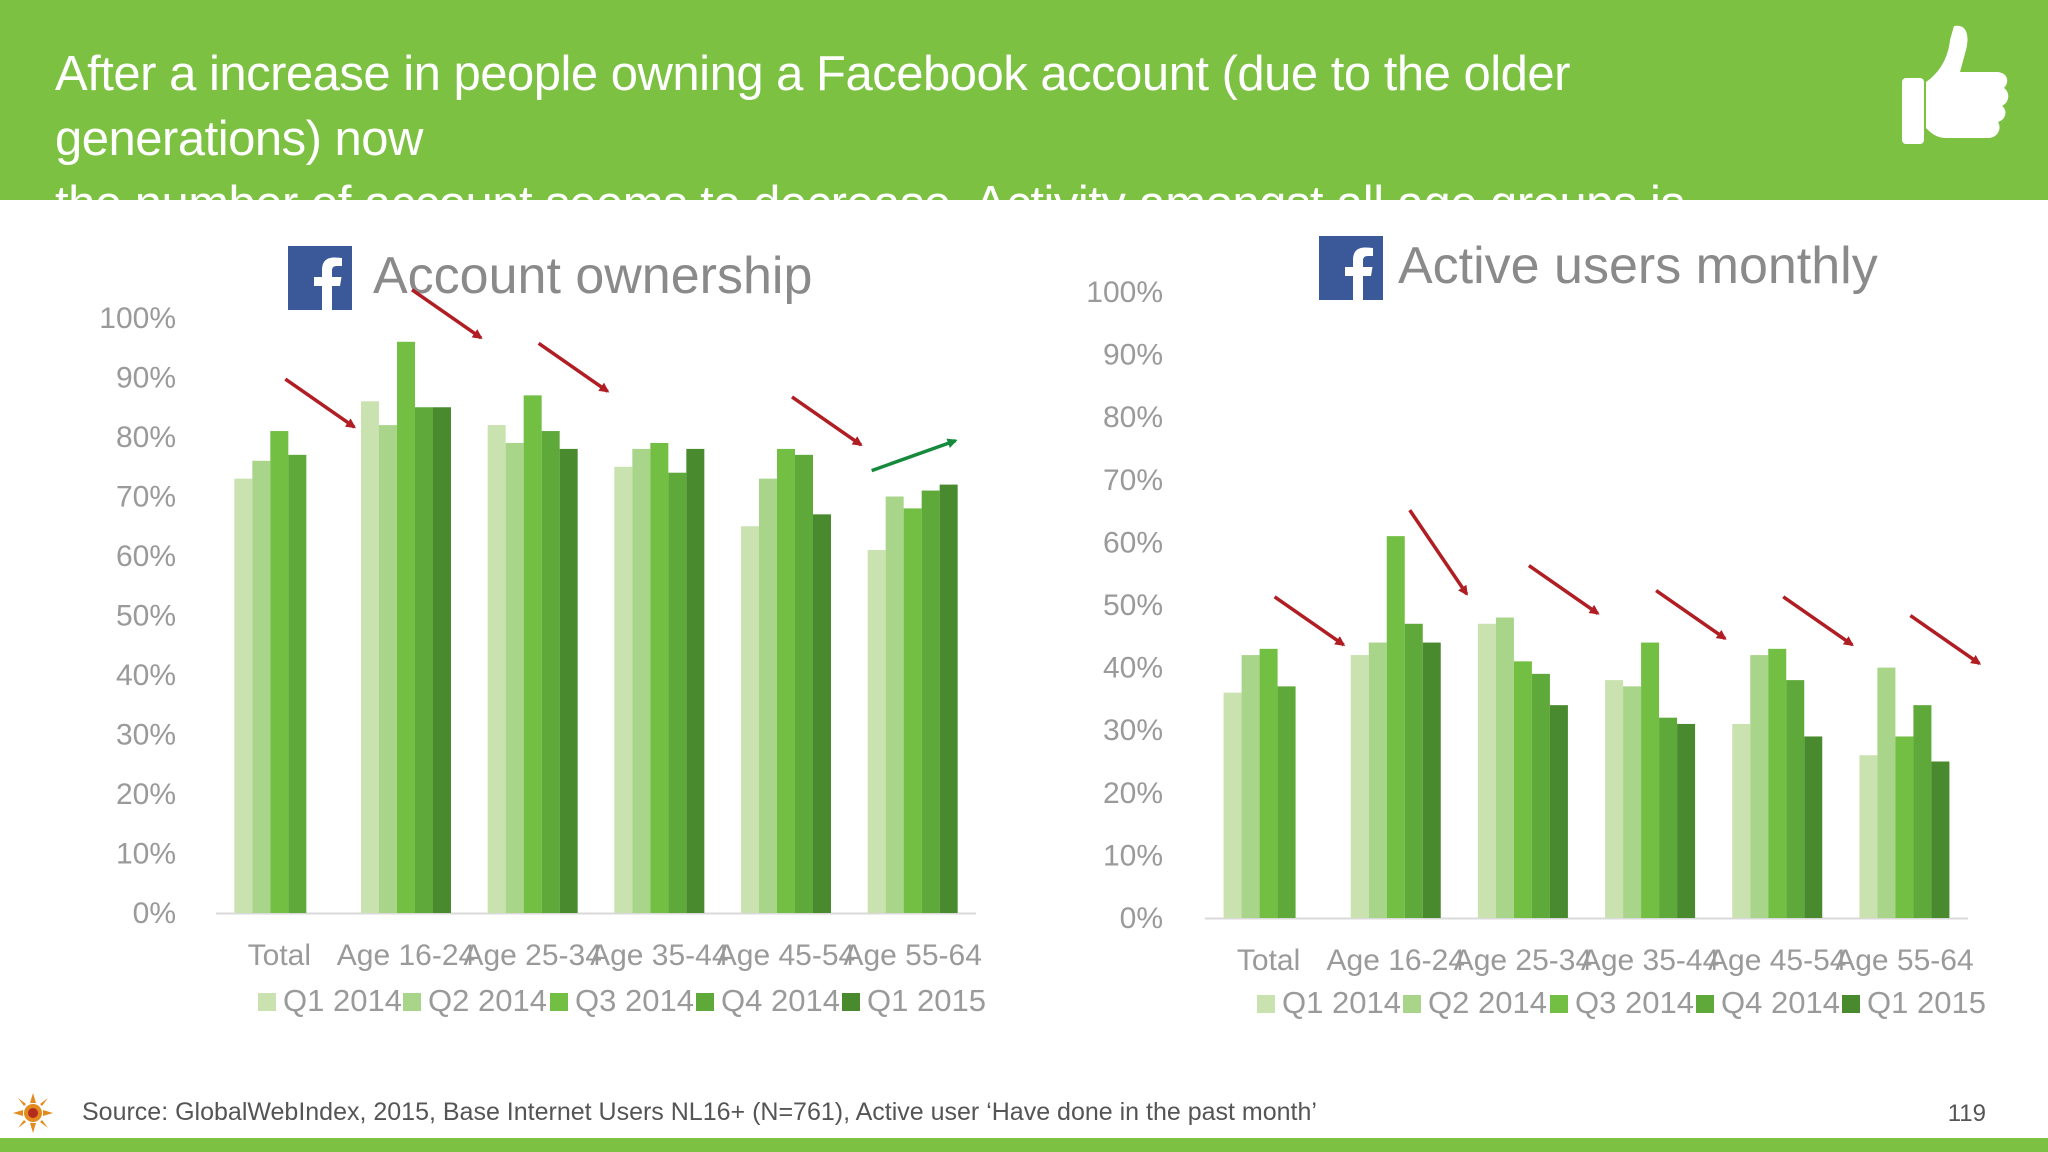 The image size is (2048, 1152). I want to click on chart-1-category-label: Age 16-24, so click(406, 955).